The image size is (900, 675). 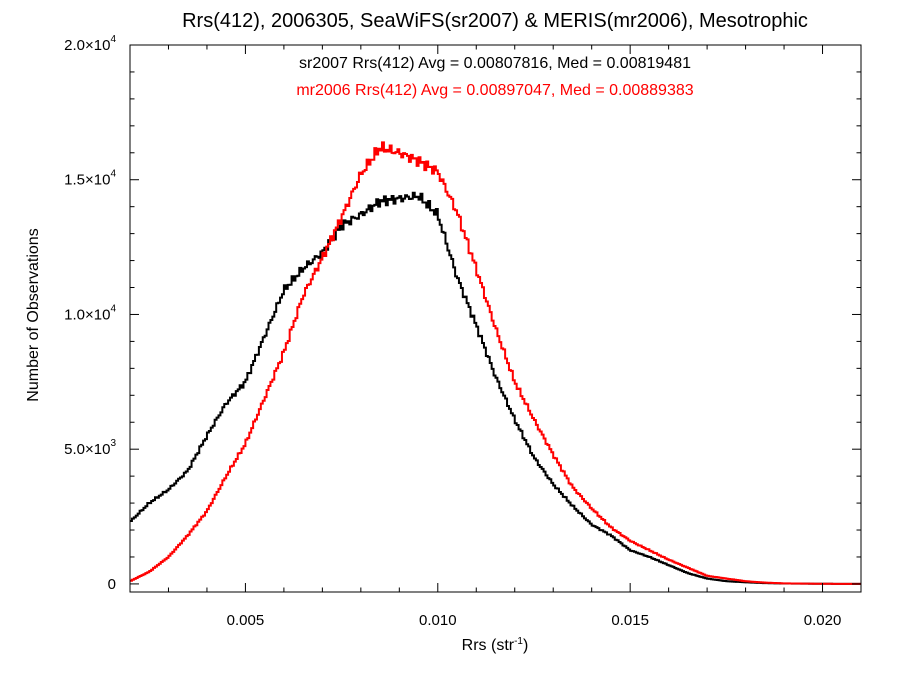 What do you see at coordinates (518, 641) in the screenshot?
I see `x-axis-label-sup: -1` at bounding box center [518, 641].